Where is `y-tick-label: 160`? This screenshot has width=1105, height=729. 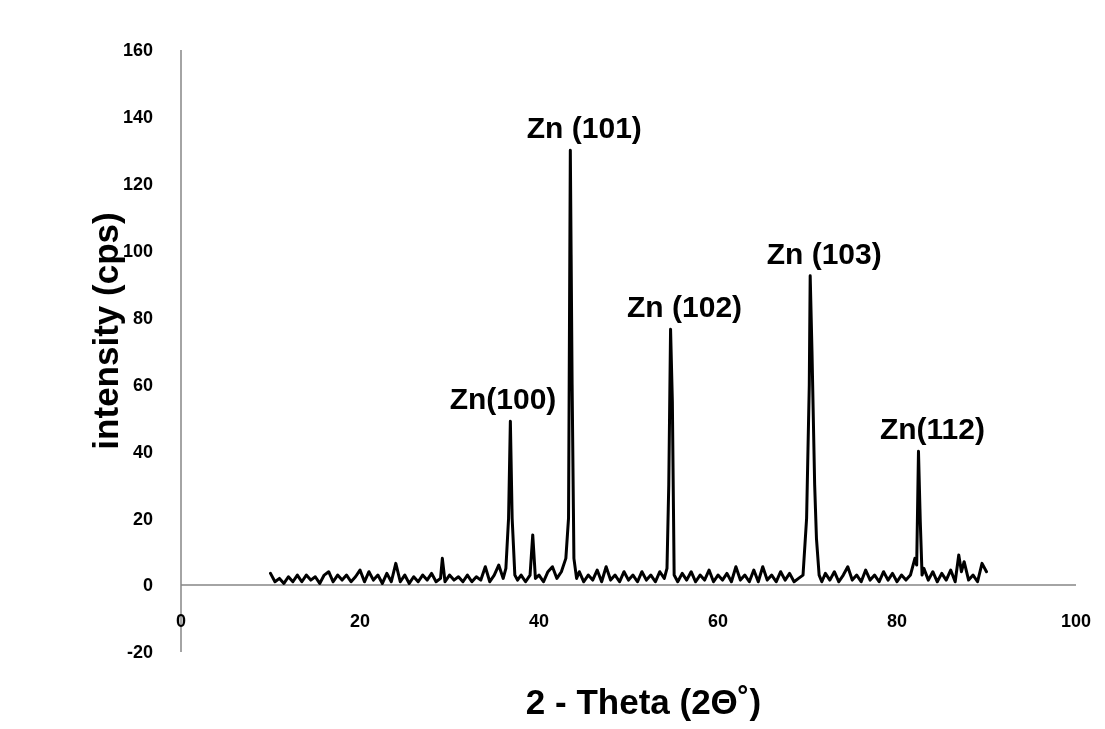
y-tick-label: 160 is located at coordinates (137, 50).